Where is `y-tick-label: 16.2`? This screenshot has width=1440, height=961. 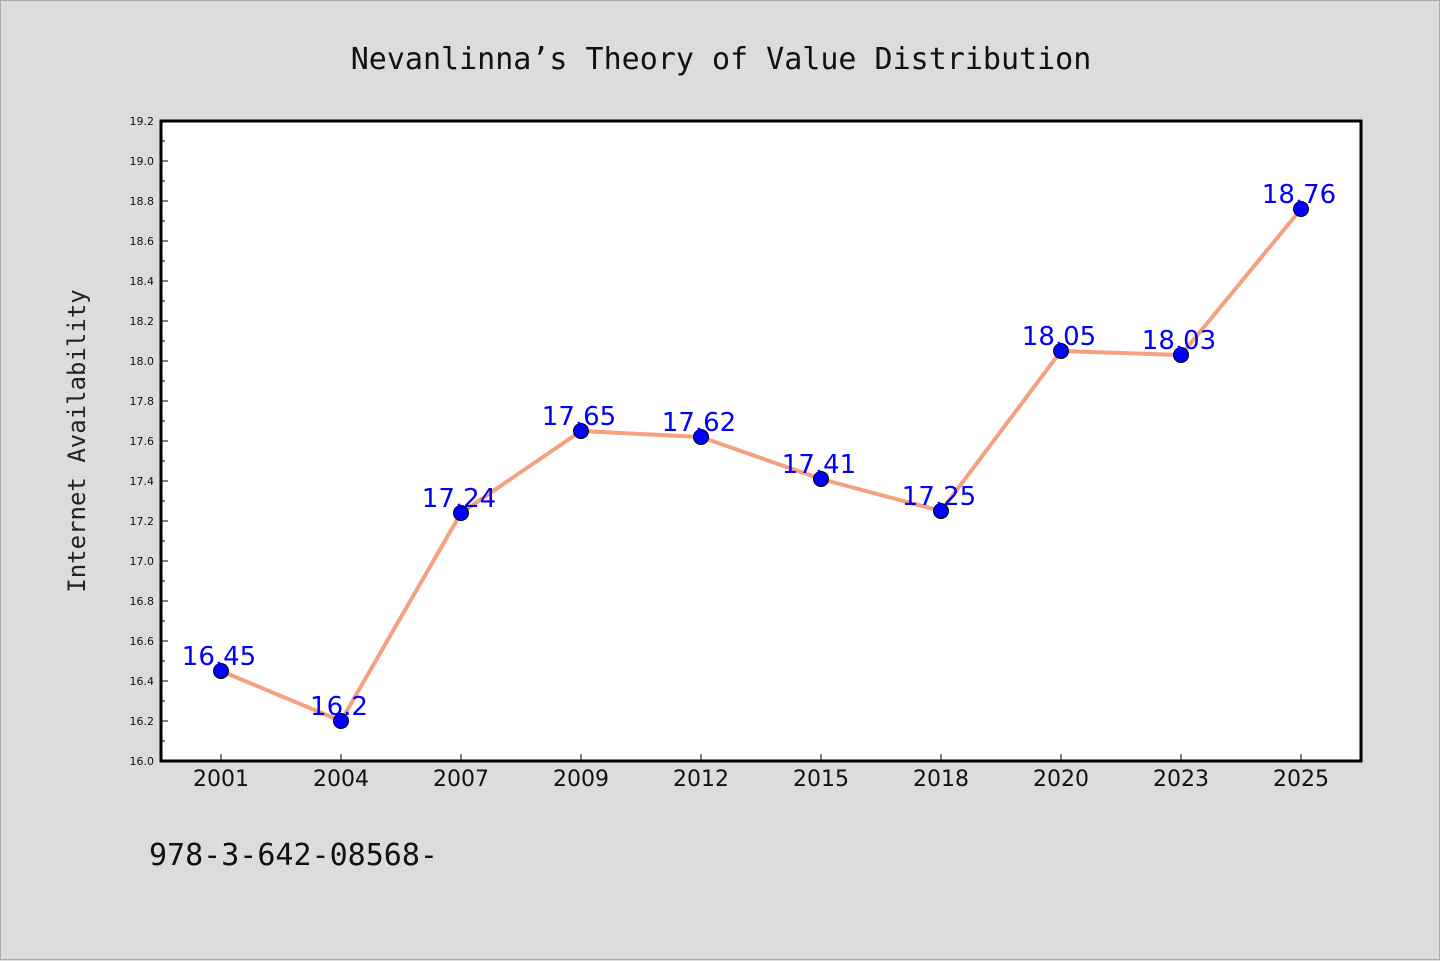 y-tick-label: 16.2 is located at coordinates (142, 721).